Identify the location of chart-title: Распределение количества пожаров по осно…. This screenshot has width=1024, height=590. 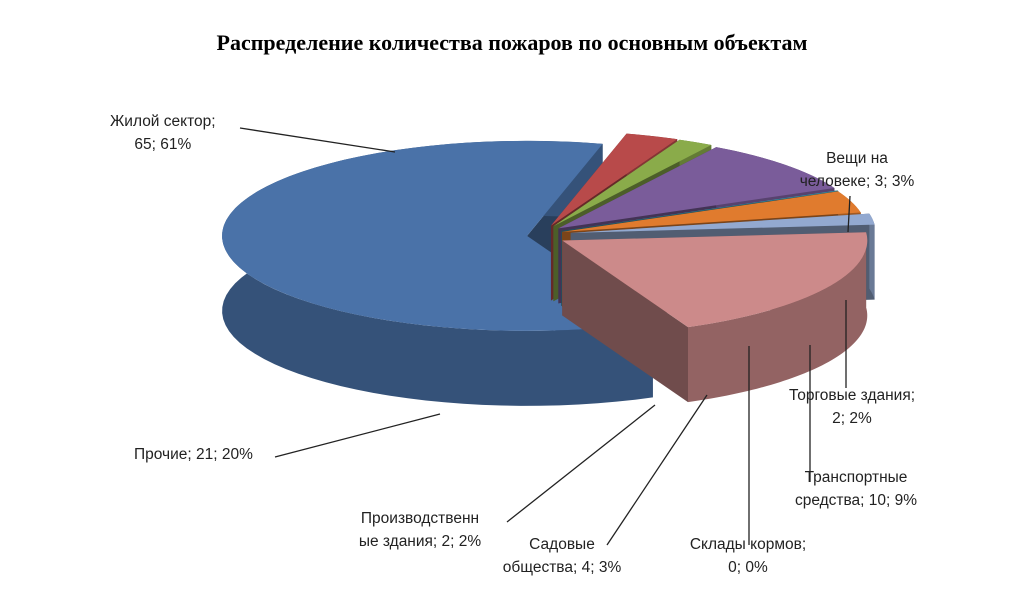
(512, 42).